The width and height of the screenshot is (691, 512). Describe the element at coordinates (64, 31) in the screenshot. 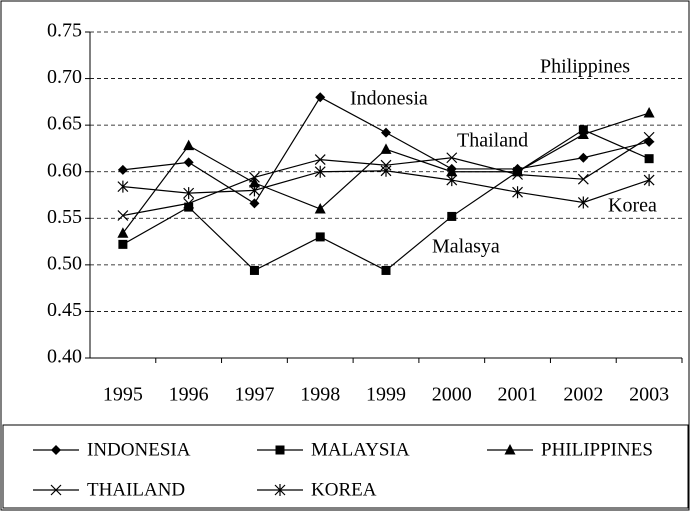

I see `y-tick-label: 0.75` at that location.